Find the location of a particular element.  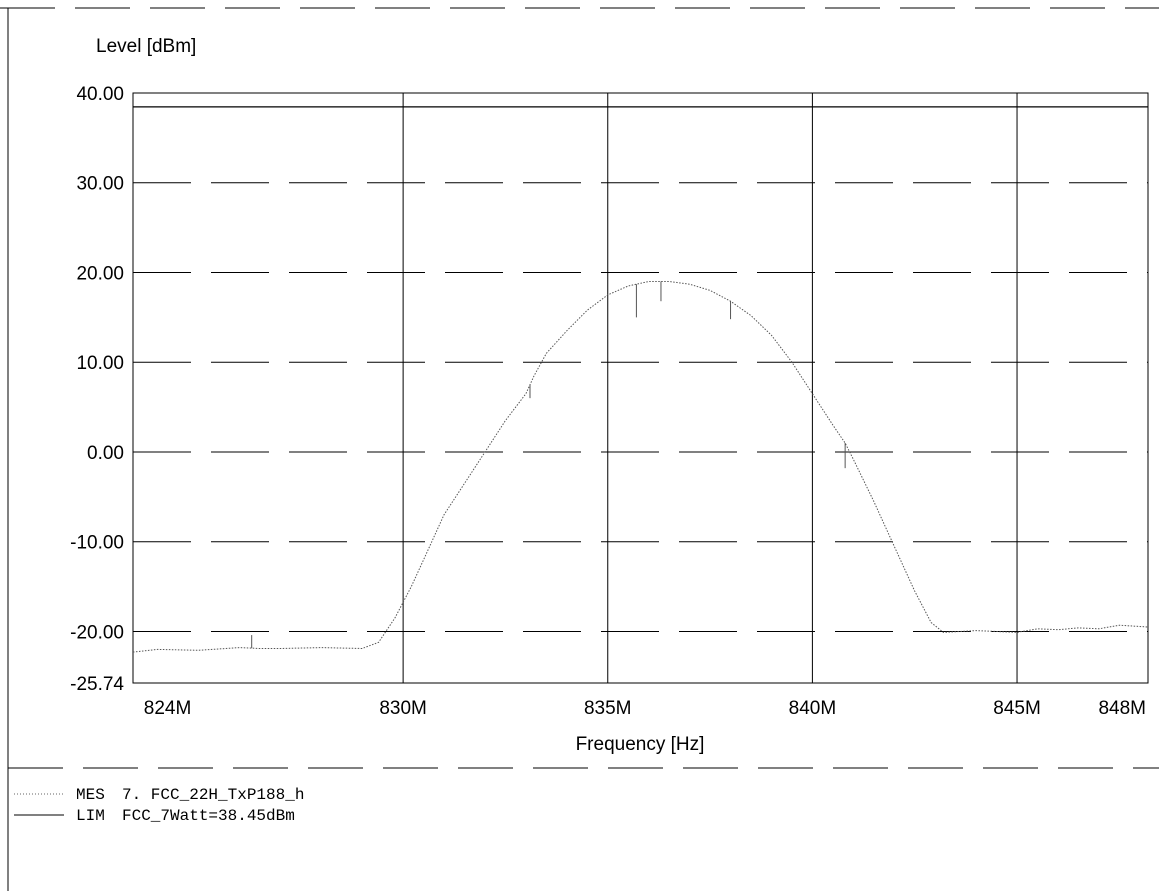

x-tick-label: 830M is located at coordinates (403, 708).